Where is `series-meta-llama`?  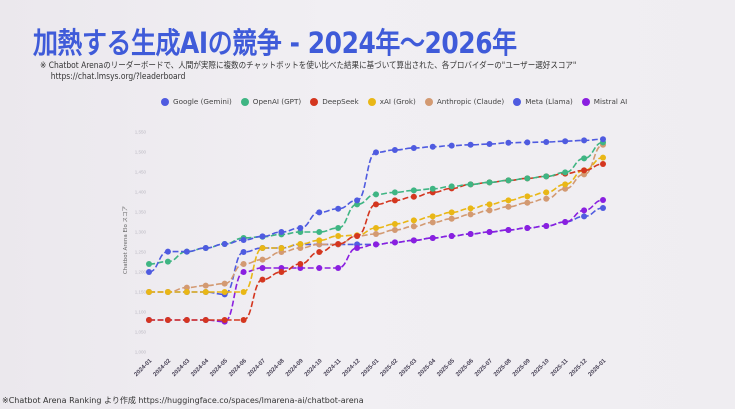 series-meta-llama is located at coordinates (376, 251).